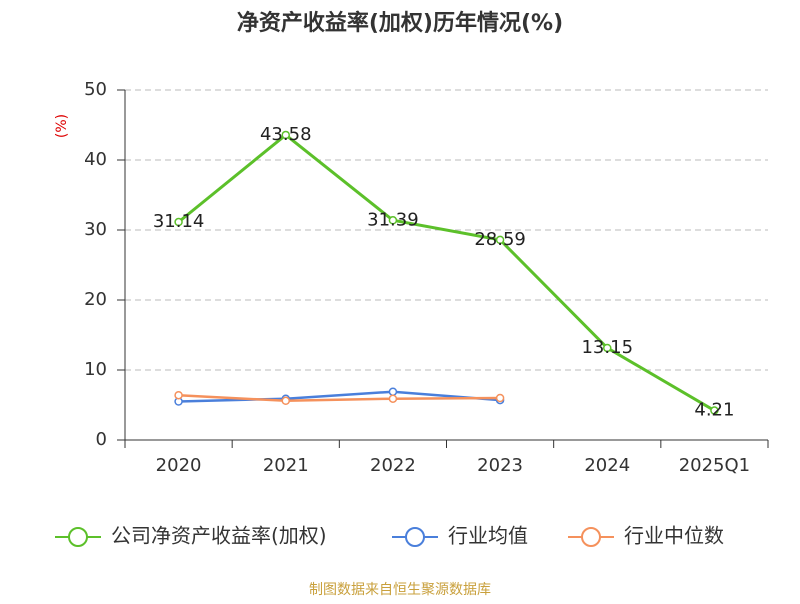  I want to click on y-tick-label: 30, so click(95, 229).